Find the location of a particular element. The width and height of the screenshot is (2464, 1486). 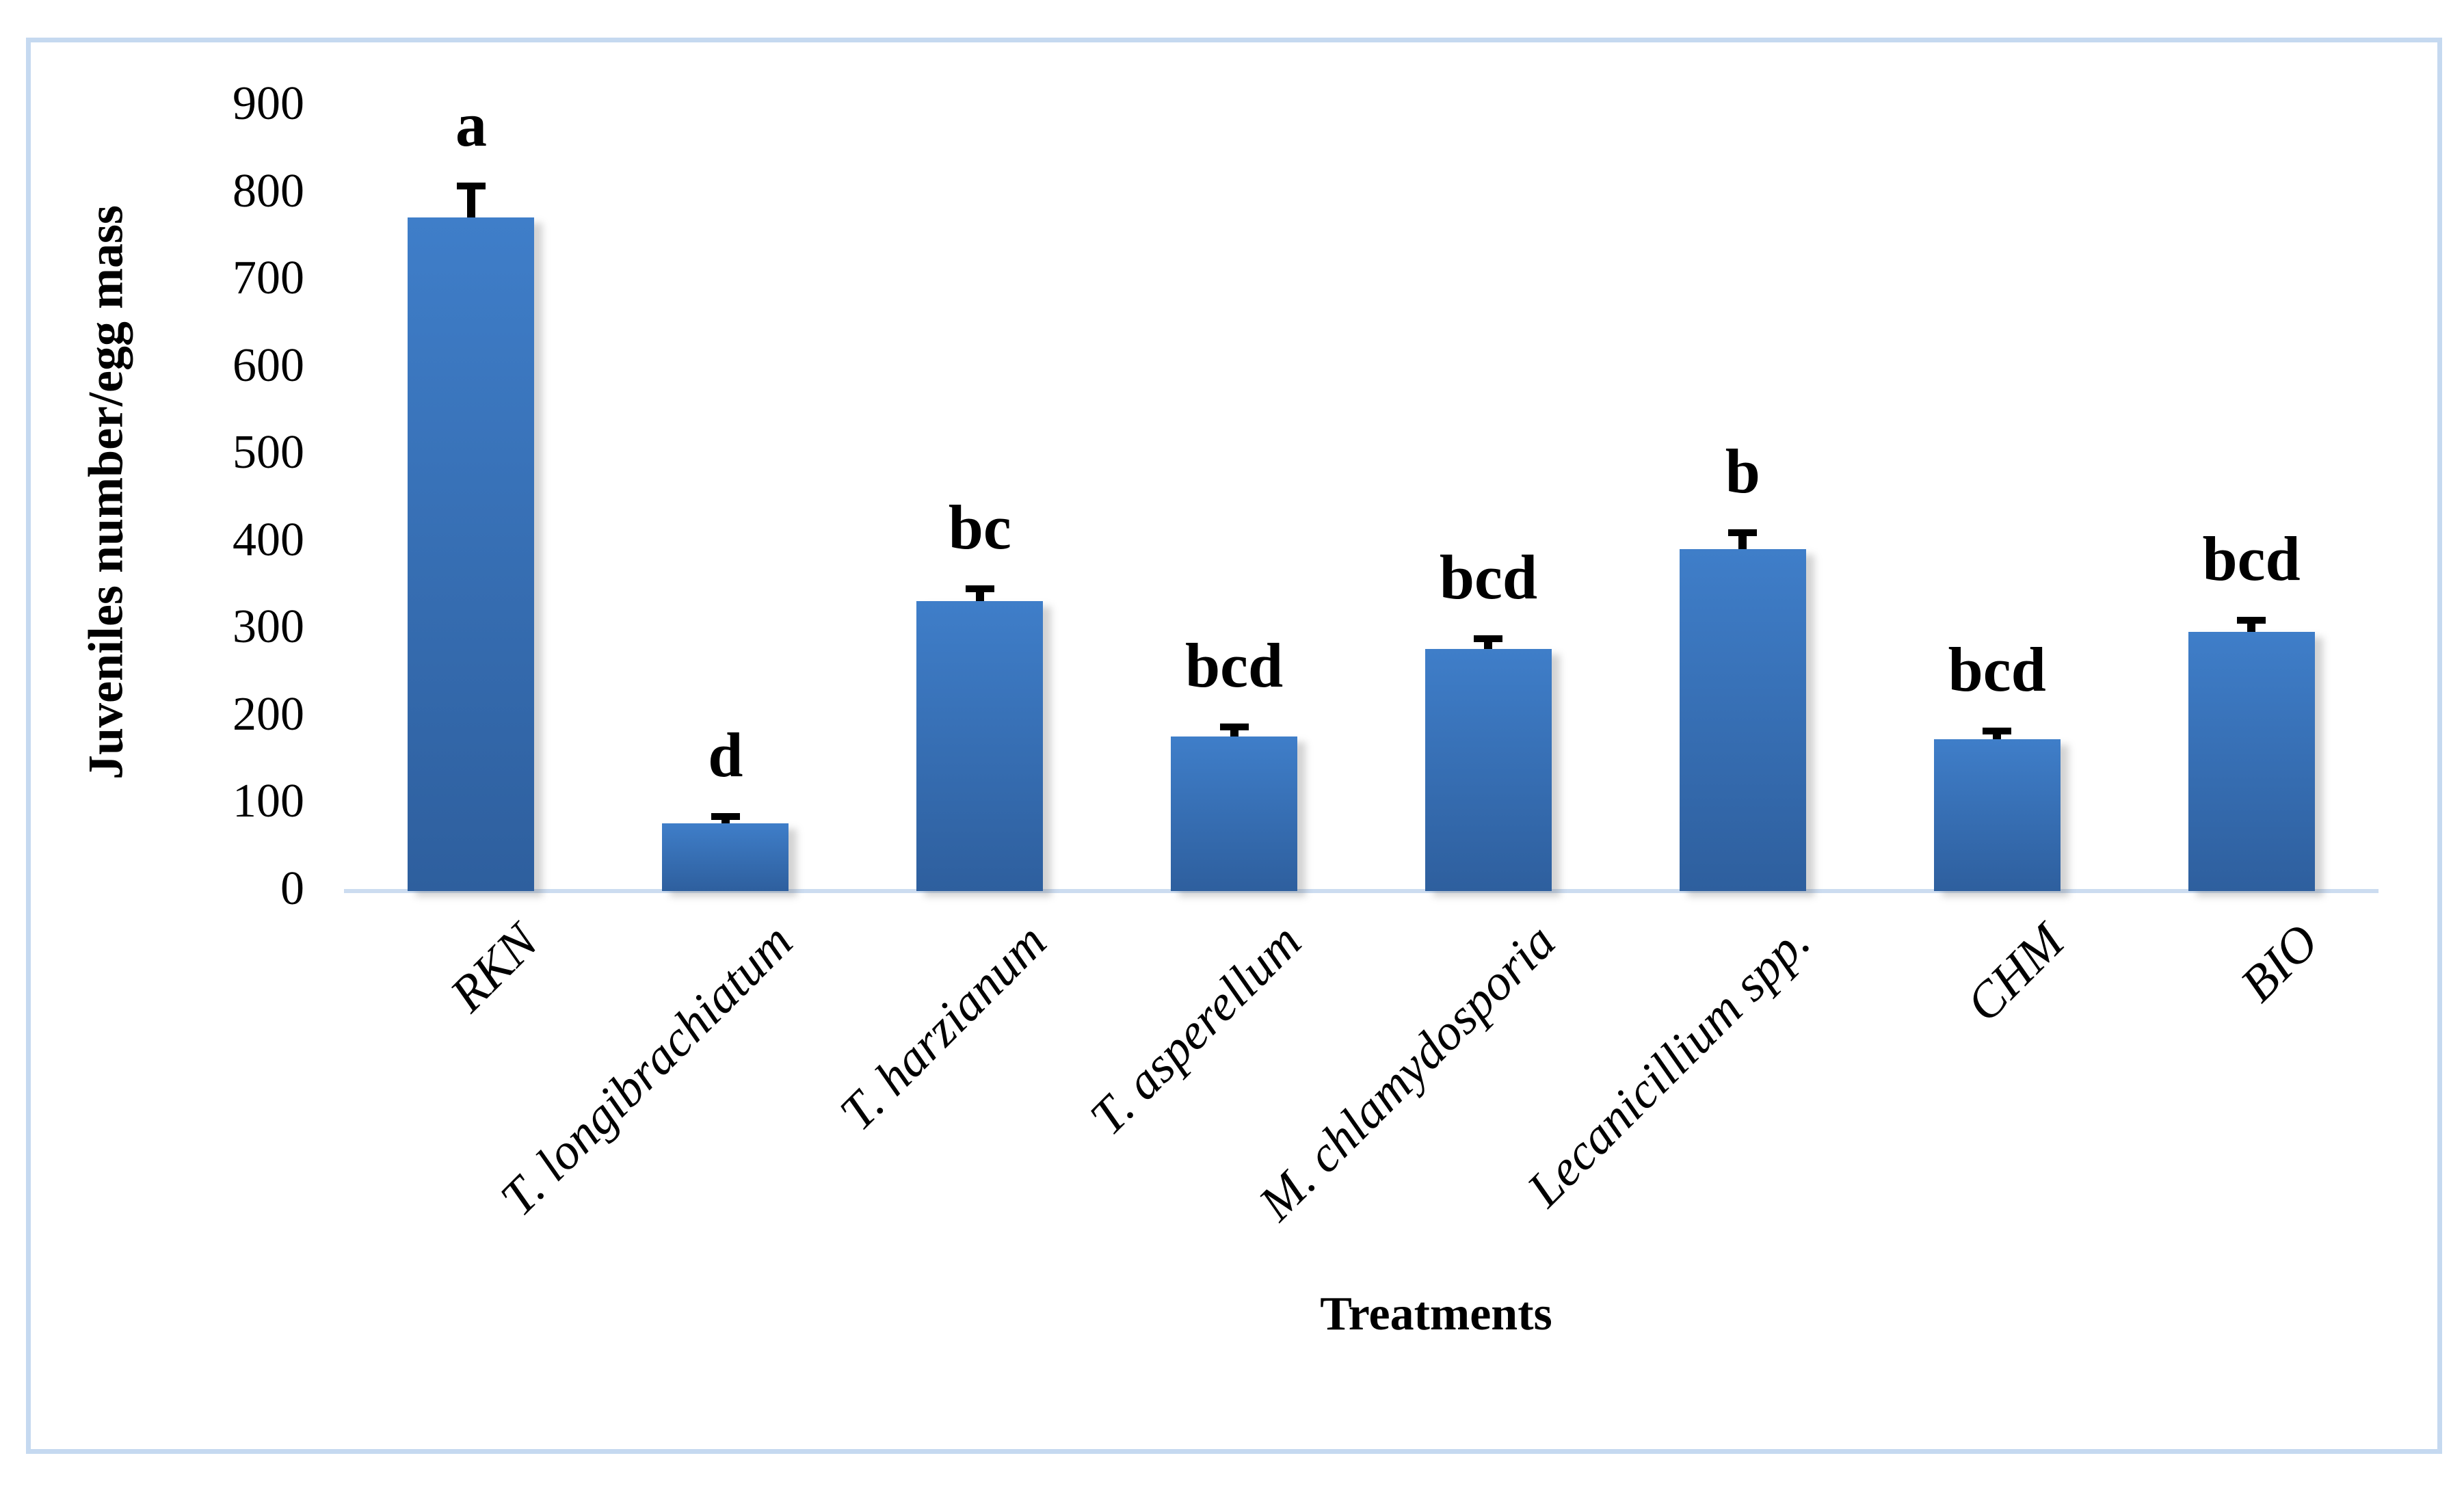

bar-chm is located at coordinates (1997, 815).